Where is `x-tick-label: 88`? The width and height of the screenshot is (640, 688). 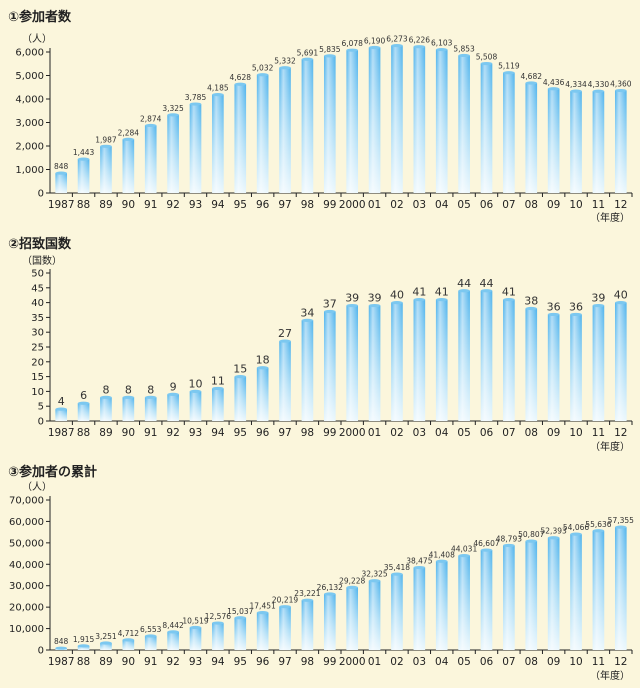
x-tick-label: 88 is located at coordinates (83, 205).